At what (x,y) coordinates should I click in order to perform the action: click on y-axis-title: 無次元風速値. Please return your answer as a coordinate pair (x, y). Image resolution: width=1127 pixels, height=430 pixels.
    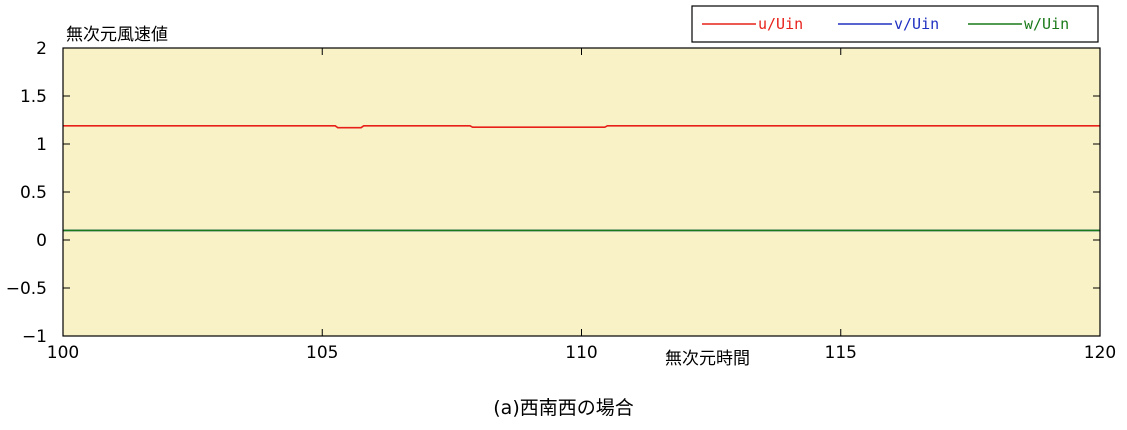
    Looking at the image, I should click on (117, 35).